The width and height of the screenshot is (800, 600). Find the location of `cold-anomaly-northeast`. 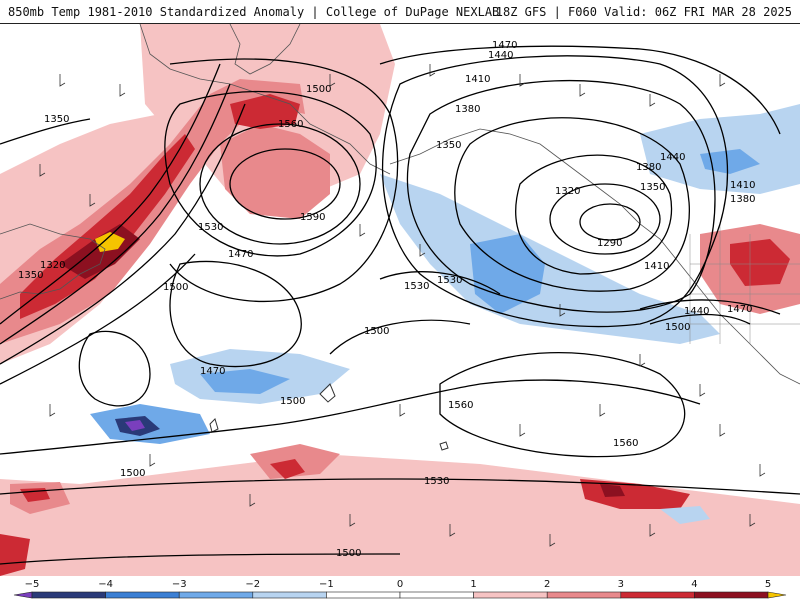

cold-anomaly-northeast is located at coordinates (720, 149).